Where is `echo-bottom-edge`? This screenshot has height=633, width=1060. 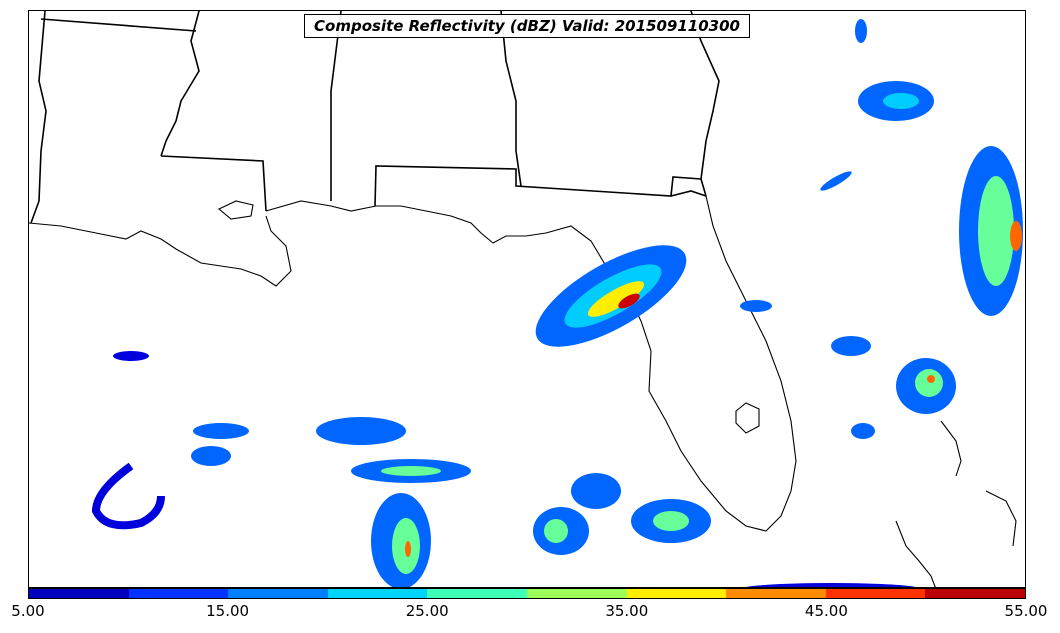
echo-bottom-edge is located at coordinates (831, 585).